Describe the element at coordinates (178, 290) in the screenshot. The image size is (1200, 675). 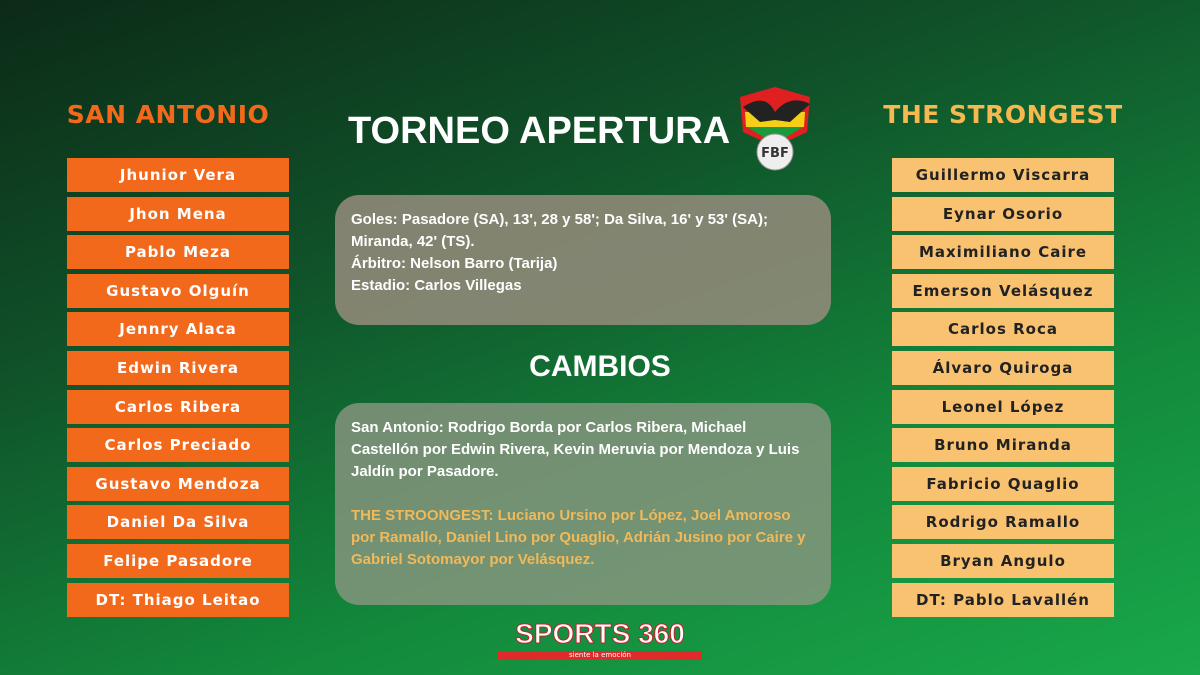
I see `home-player: Gustavo Olguín` at that location.